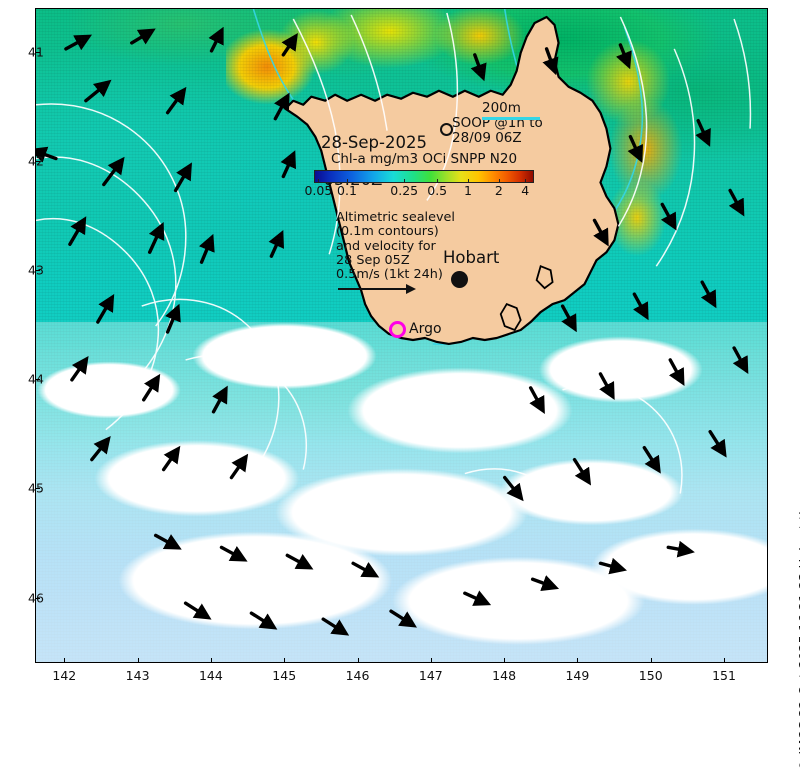 The width and height of the screenshot is (800, 772). Describe the element at coordinates (724, 675) in the screenshot. I see `x-axis-tick-label: 151` at that location.